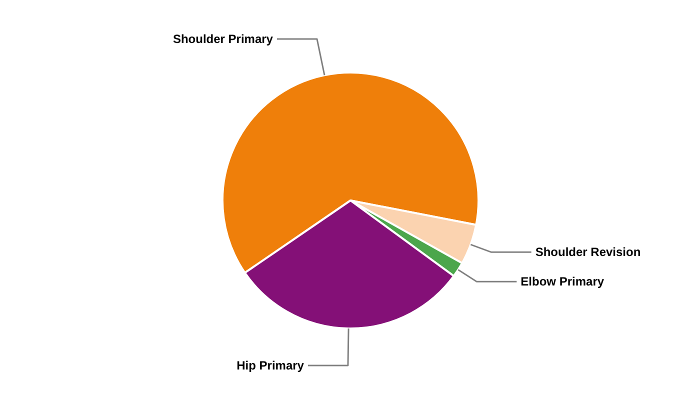 This screenshot has height=400, width=700. Describe the element at coordinates (270, 365) in the screenshot. I see `slice-label: Hip Primary` at that location.